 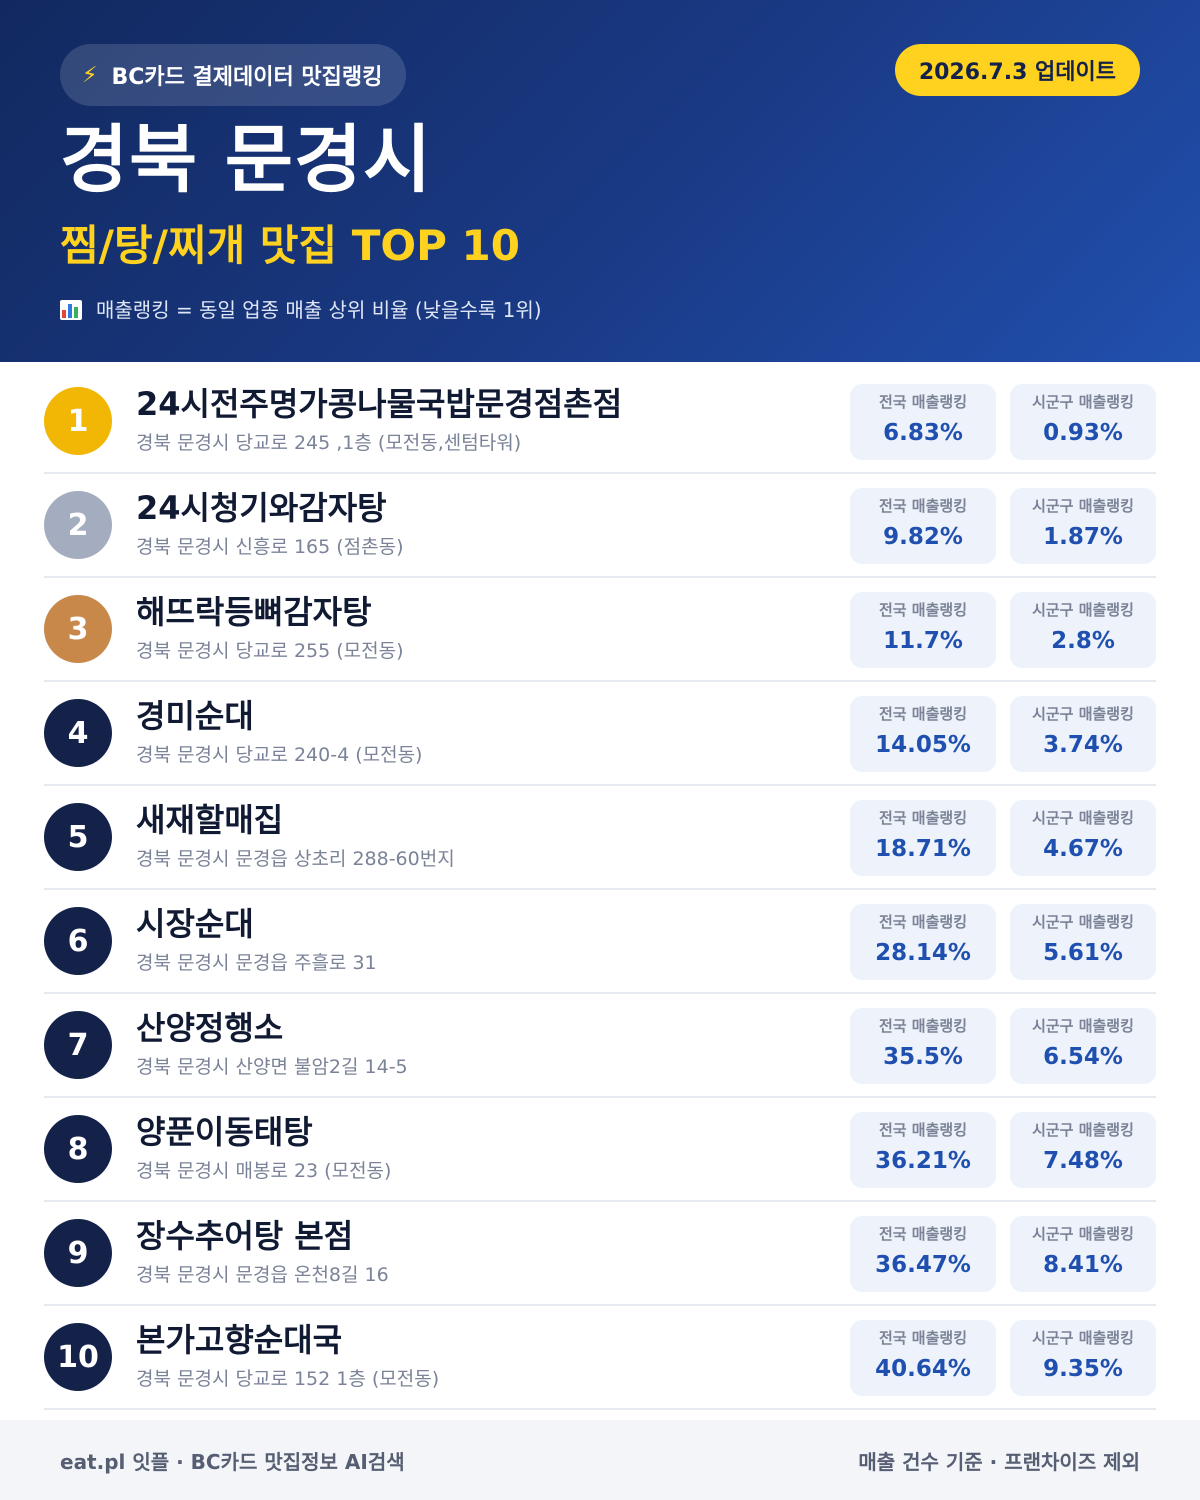 I want to click on restaurant-name: 새재할매집, so click(x=210, y=820).